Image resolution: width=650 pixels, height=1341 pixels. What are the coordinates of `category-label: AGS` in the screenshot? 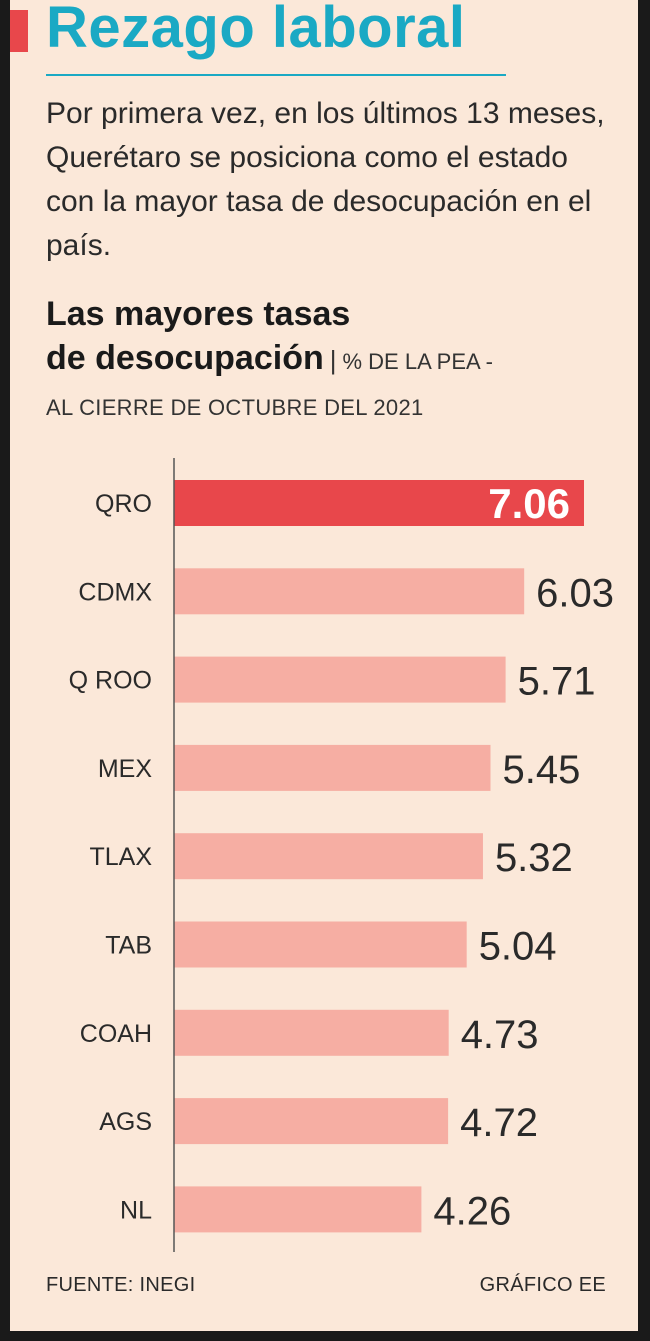 It's located at (125, 1122).